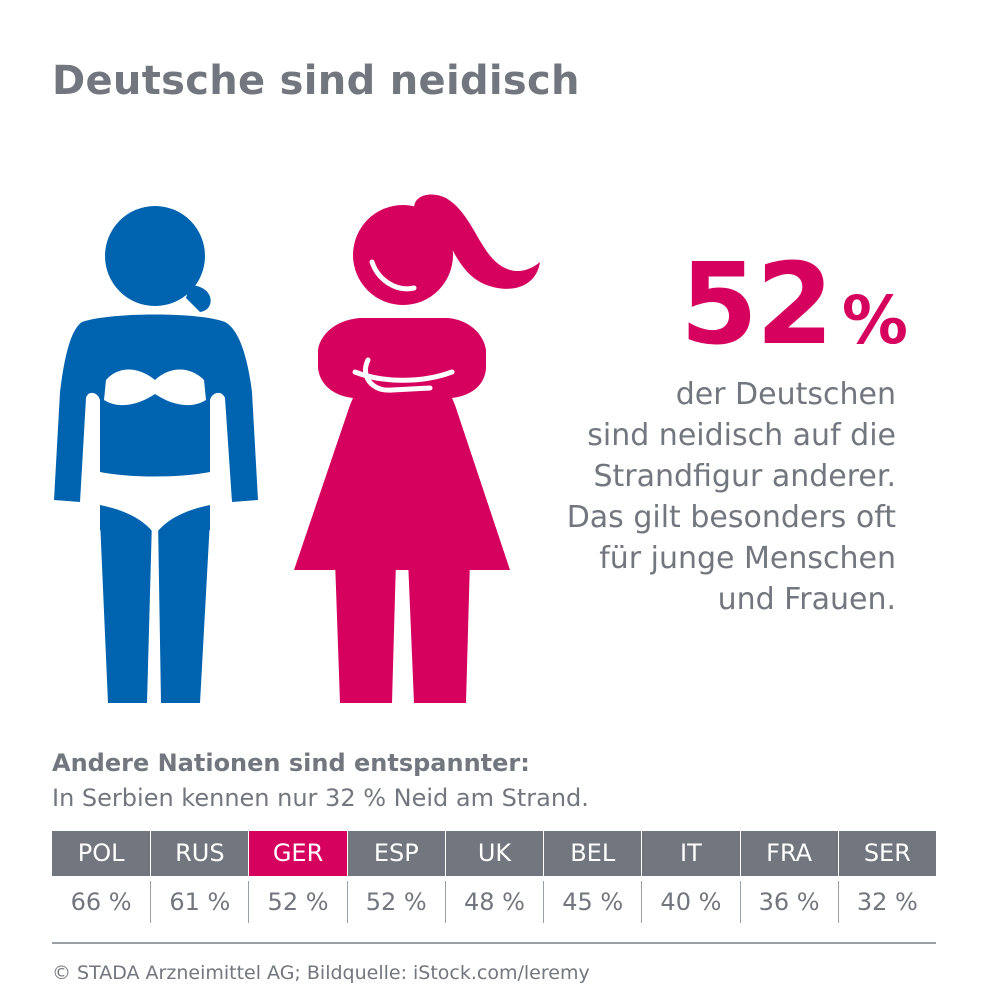 Image resolution: width=1008 pixels, height=1008 pixels. Describe the element at coordinates (592, 877) in the screenshot. I see `nation-column: BEL 45 %` at that location.